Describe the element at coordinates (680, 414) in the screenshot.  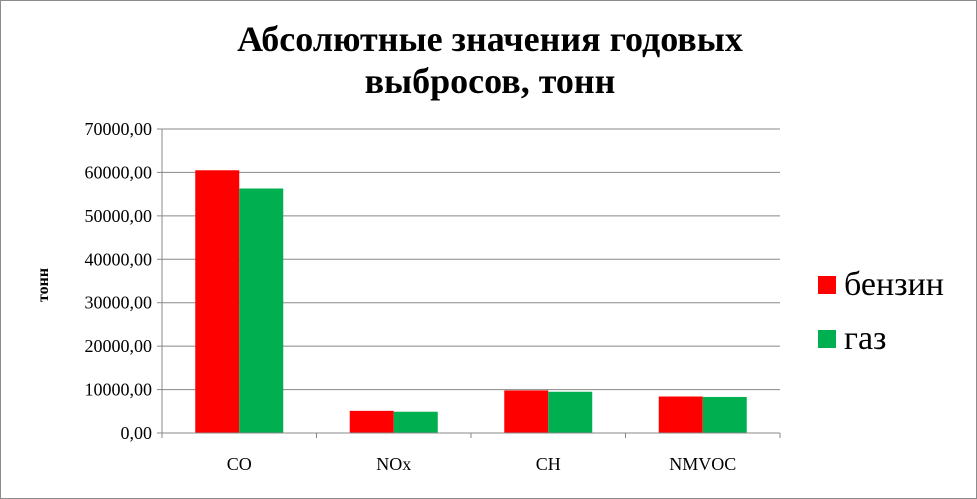
I see `bar-nmvoc-benzin` at that location.